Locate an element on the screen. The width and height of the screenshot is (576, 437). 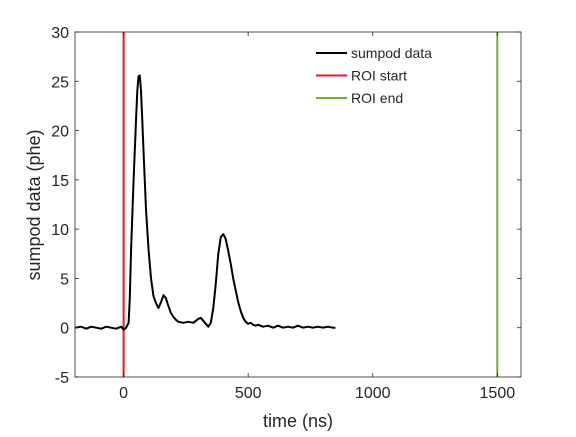
y-tick-label: 5 is located at coordinates (64, 279).